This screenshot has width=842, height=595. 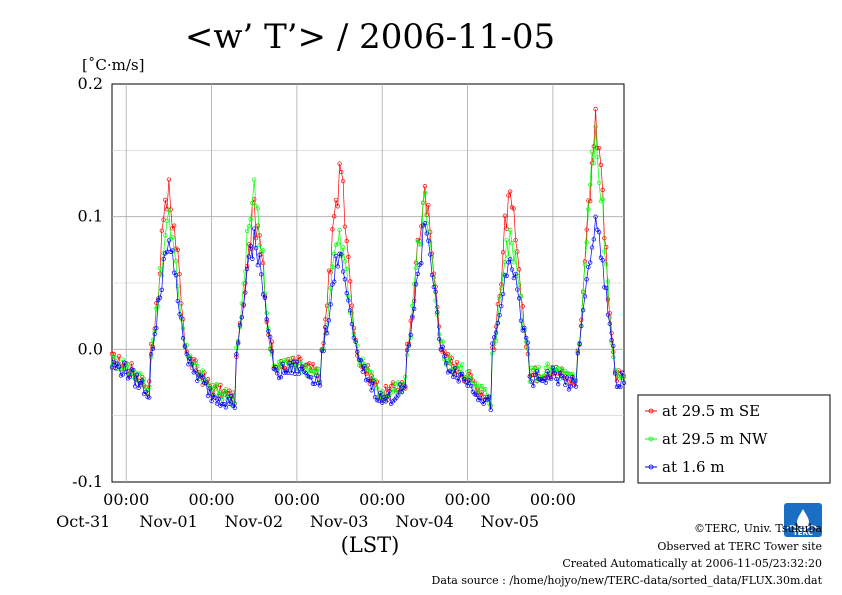 I want to click on terc-logo-text: TERC, so click(x=803, y=533).